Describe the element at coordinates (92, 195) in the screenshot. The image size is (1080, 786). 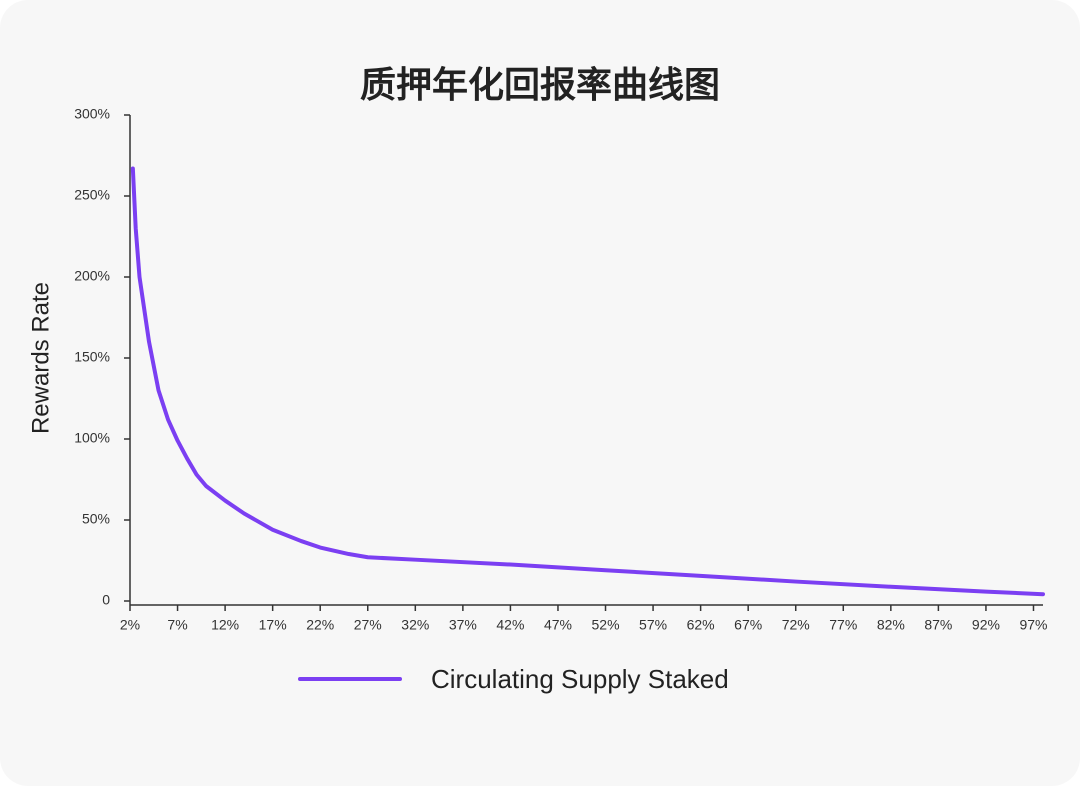
I see `y-tick-label: 250%` at that location.